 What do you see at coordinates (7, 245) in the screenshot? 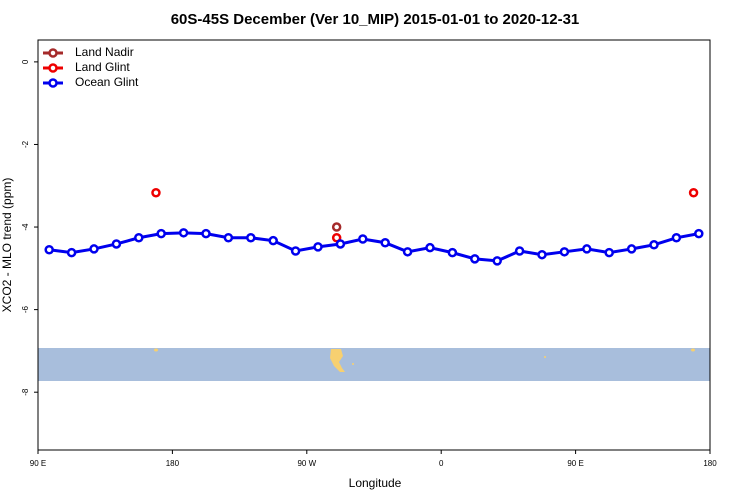
I see `y-axis-label: XCO2 - MLO trend (ppm)` at bounding box center [7, 245].